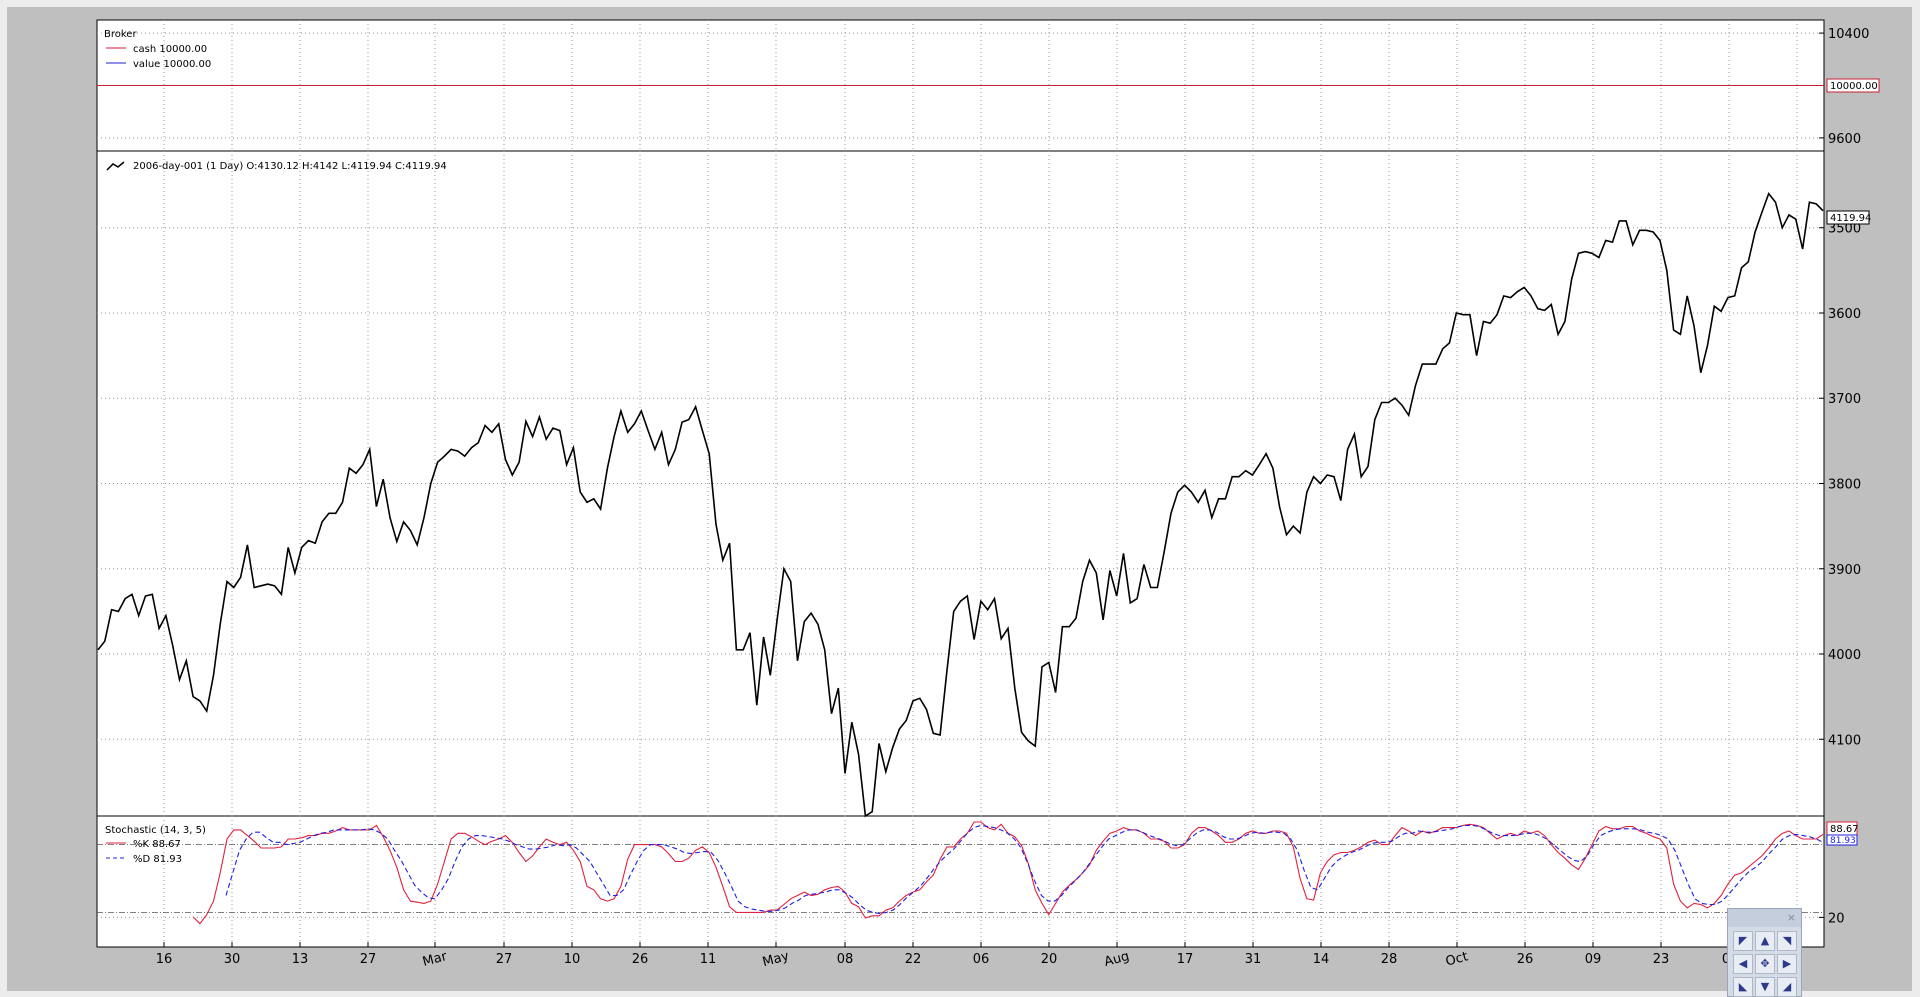 The width and height of the screenshot is (1920, 997). I want to click on broker-y-tick-label: 10400, so click(1848, 34).